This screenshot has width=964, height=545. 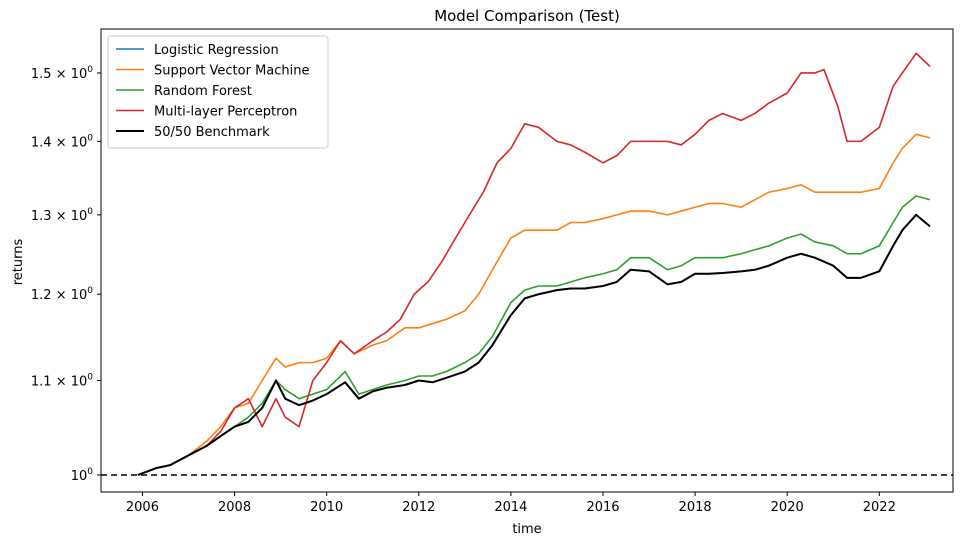 What do you see at coordinates (527, 16) in the screenshot?
I see `chart-title: Model Comparison (Test)` at bounding box center [527, 16].